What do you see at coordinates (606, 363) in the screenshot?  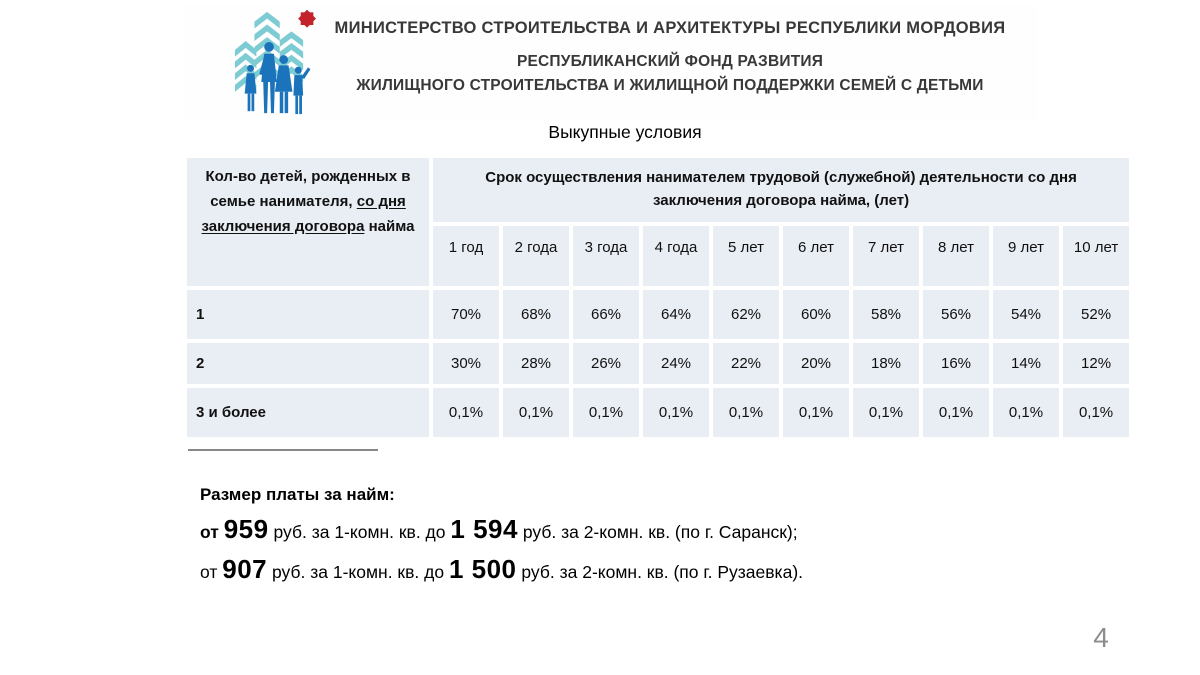 I see `table-cell: 26%` at bounding box center [606, 363].